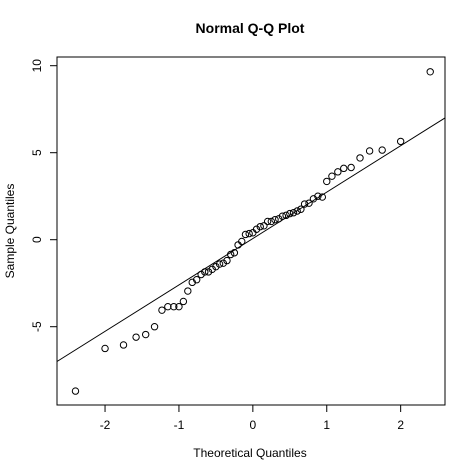 This screenshot has height=474, width=474. What do you see at coordinates (37, 326) in the screenshot?
I see `y-tick-label: -5` at bounding box center [37, 326].